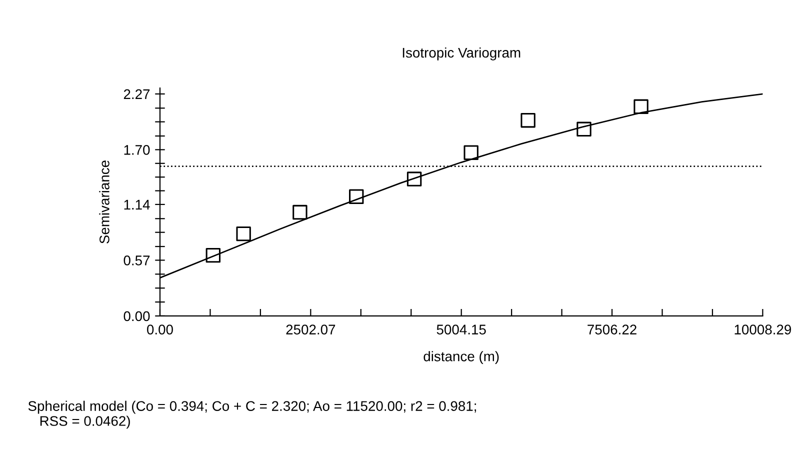 This screenshot has width=792, height=466. I want to click on x-tick-label: 2502.07, so click(311, 329).